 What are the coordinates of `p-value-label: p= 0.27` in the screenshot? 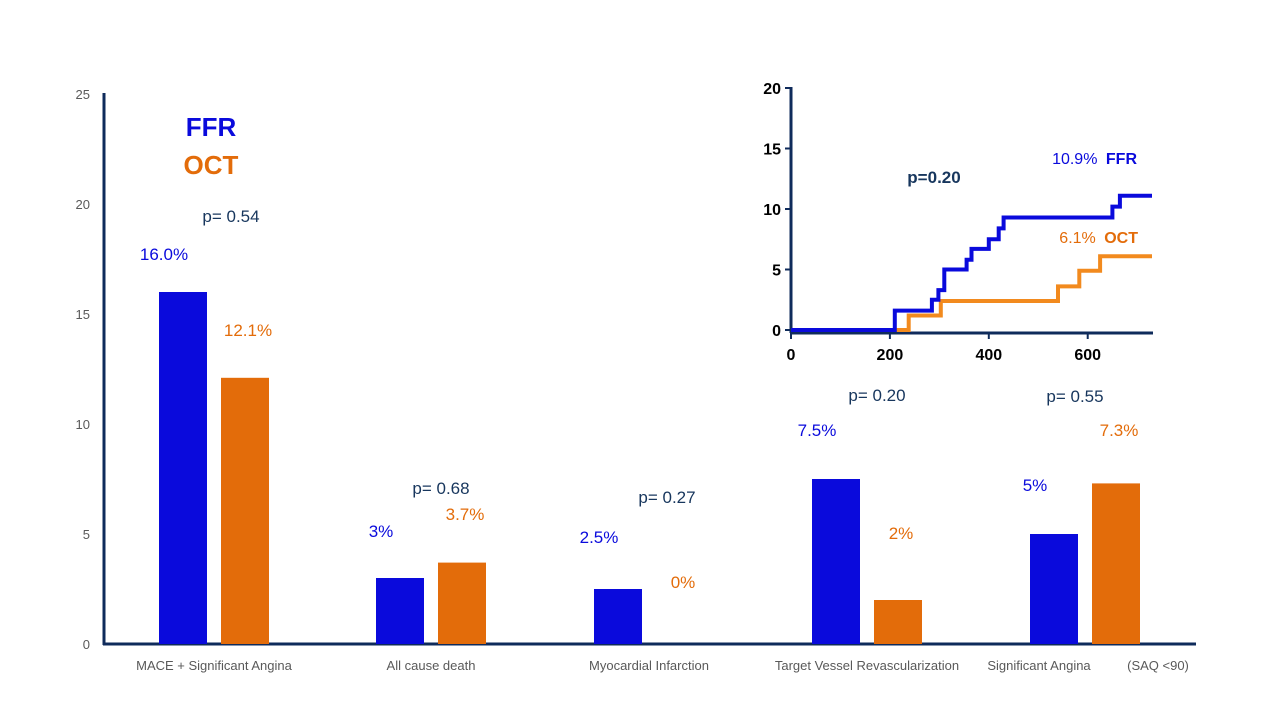 It's located at (666, 497).